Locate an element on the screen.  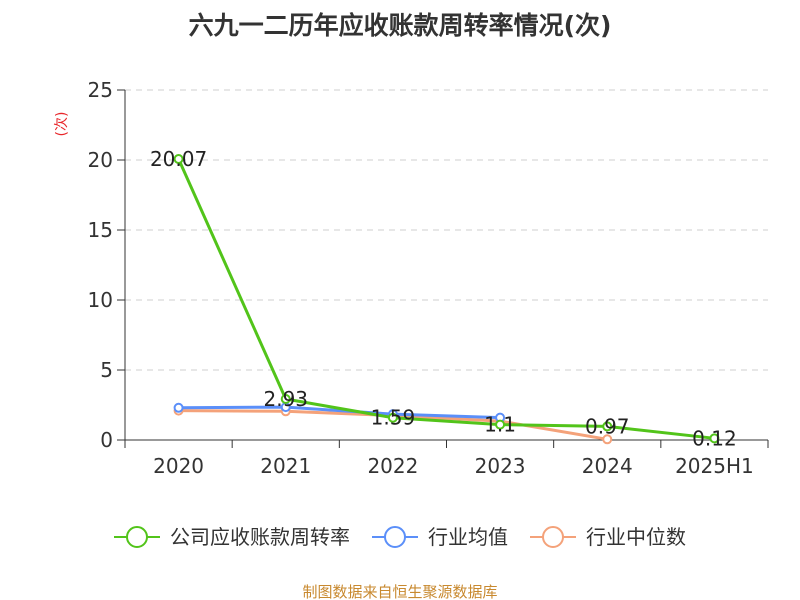
data-label: 0.12 is located at coordinates (714, 438).